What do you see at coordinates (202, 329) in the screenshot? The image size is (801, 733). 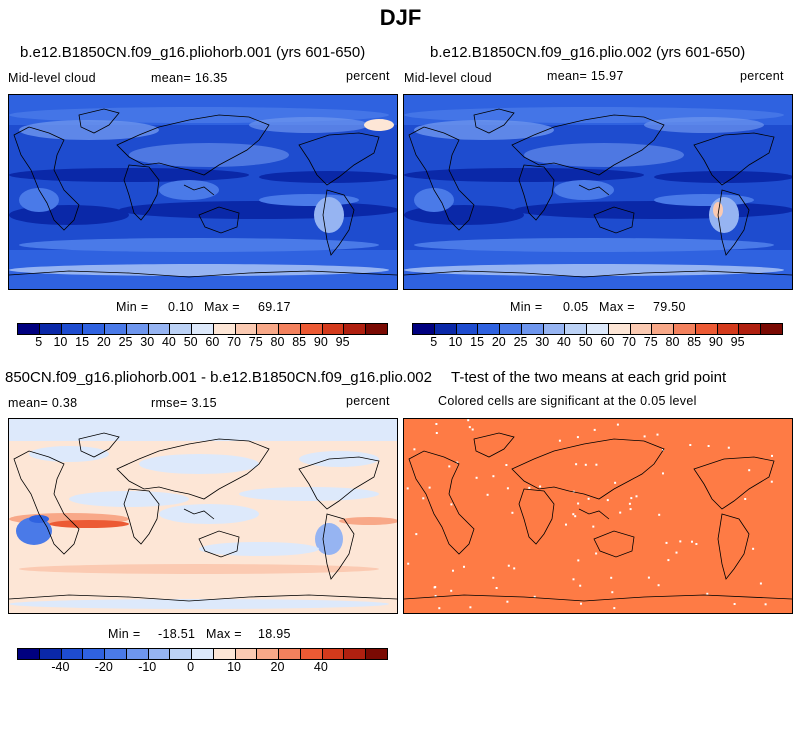 I see `panel1-labelbar` at bounding box center [202, 329].